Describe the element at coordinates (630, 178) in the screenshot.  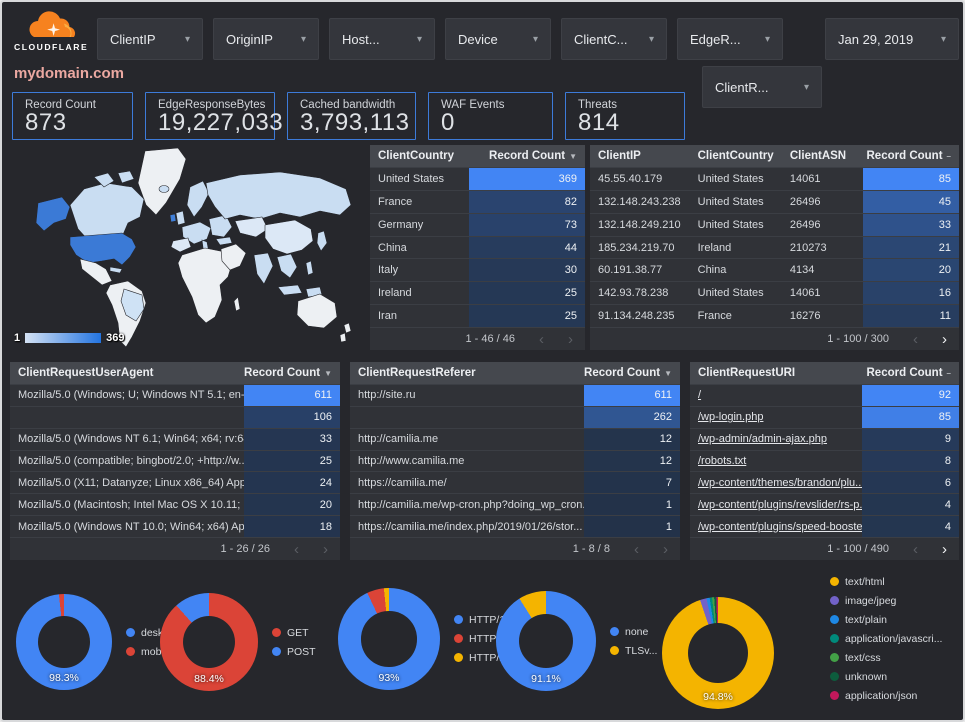
I see `table-cell: 45.55.40.179` at that location.